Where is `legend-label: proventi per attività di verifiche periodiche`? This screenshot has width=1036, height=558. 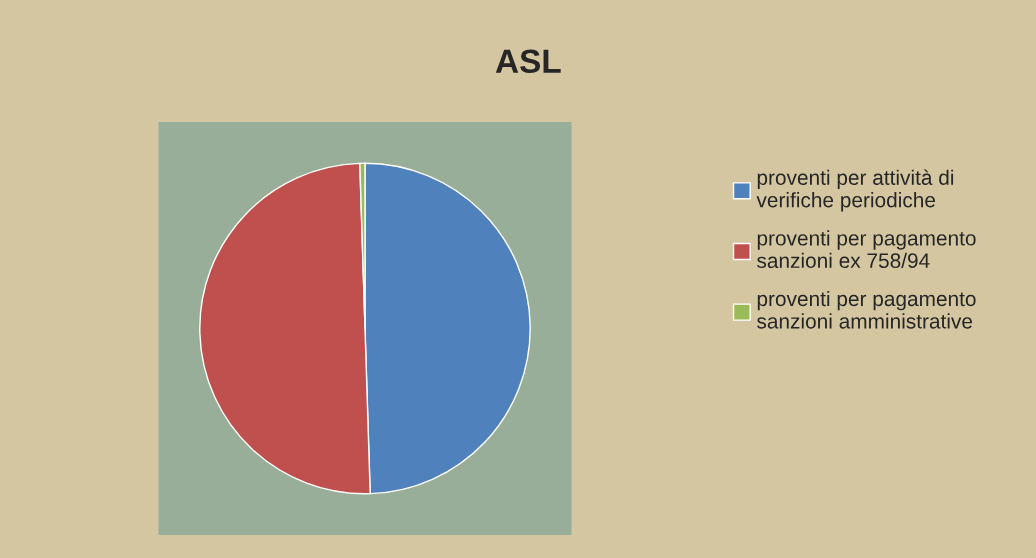
legend-label: proventi per attività di verifiche periodiche is located at coordinates (855, 190).